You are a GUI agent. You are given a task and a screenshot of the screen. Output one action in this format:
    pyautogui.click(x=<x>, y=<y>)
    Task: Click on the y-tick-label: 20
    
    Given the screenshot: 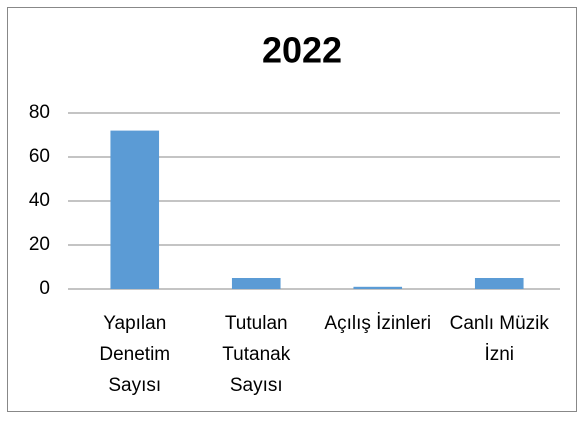 What is the action you would take?
    pyautogui.click(x=39, y=244)
    